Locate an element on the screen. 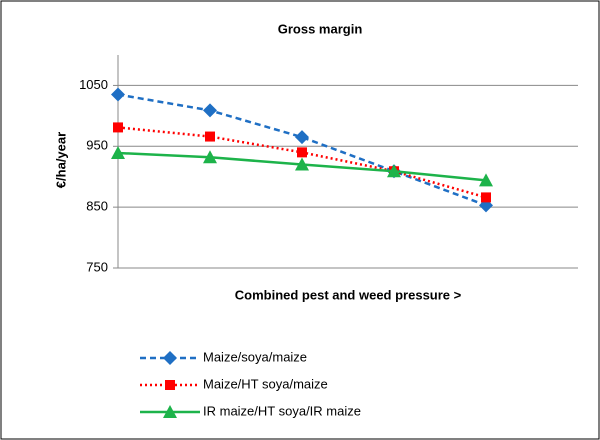 This screenshot has height=440, width=600. y-axis-label: €/ha/year is located at coordinates (60, 160).